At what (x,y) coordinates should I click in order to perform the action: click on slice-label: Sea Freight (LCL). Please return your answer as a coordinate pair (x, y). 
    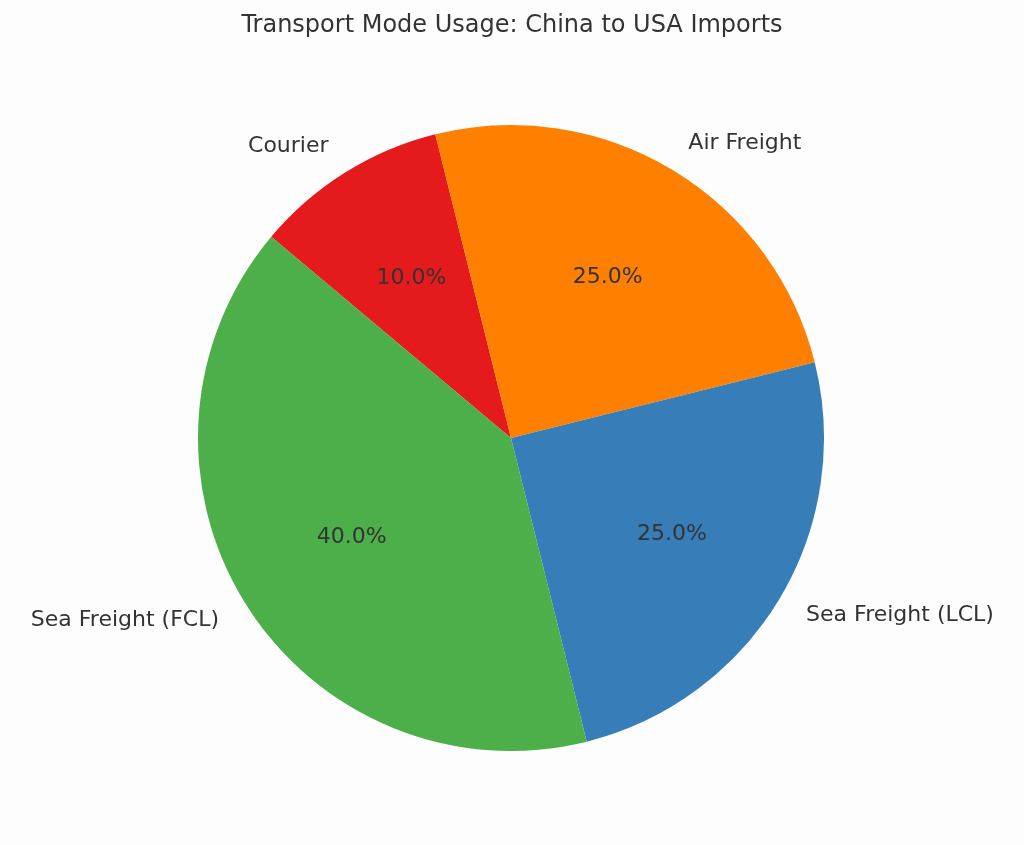
    Looking at the image, I should click on (900, 614).